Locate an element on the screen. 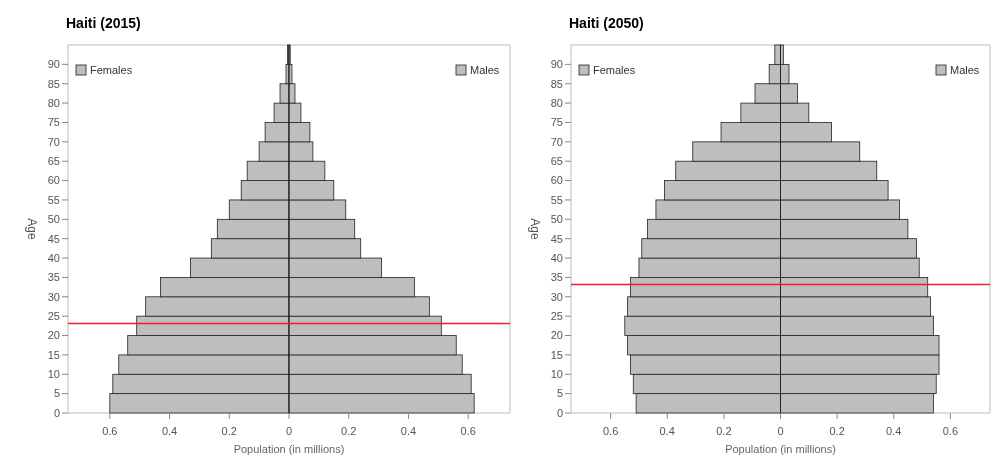 The width and height of the screenshot is (1002, 464). chart-title: Haiti (2015) is located at coordinates (103, 23).